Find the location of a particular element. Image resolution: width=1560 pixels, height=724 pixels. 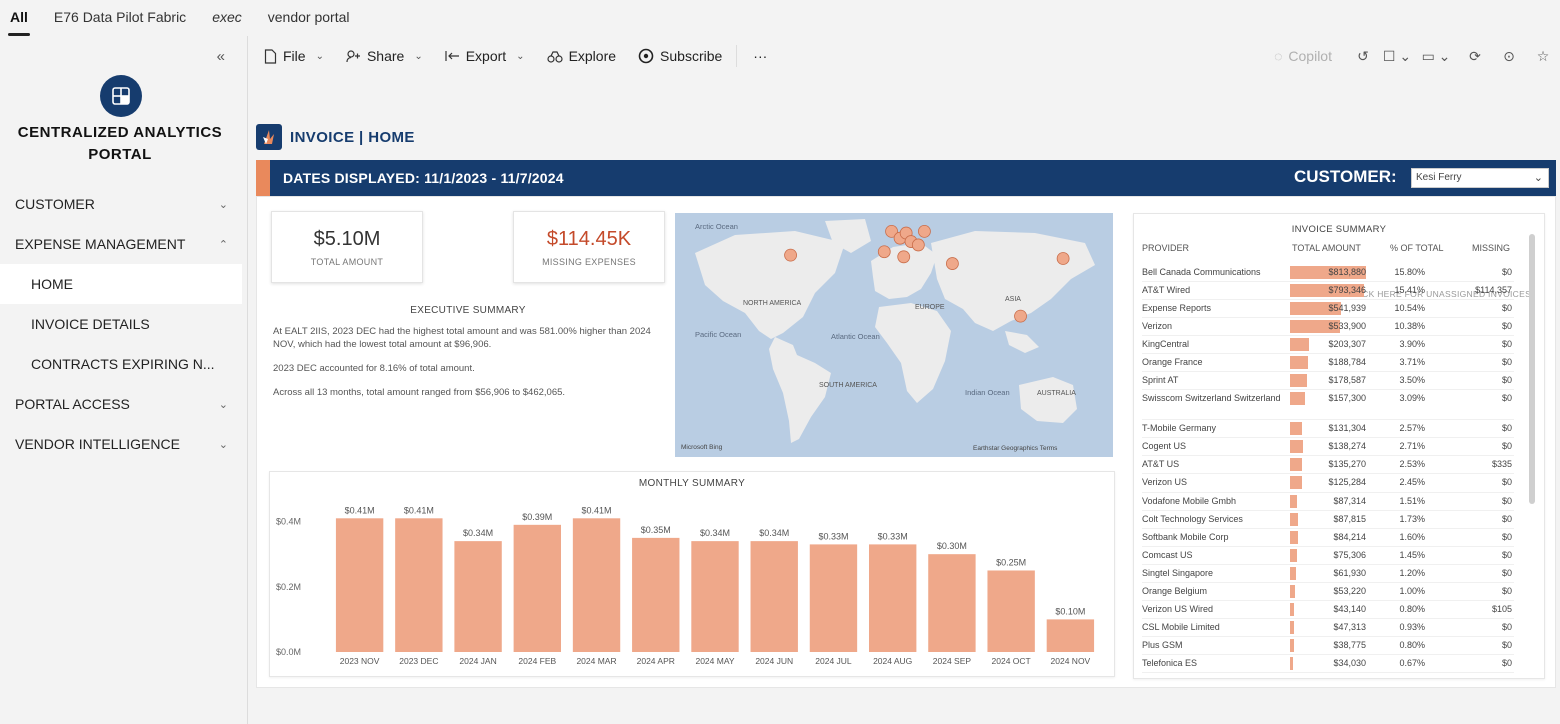

table-row: Colt Technology Services $87,815 1.73% $0 is located at coordinates (1328, 520).